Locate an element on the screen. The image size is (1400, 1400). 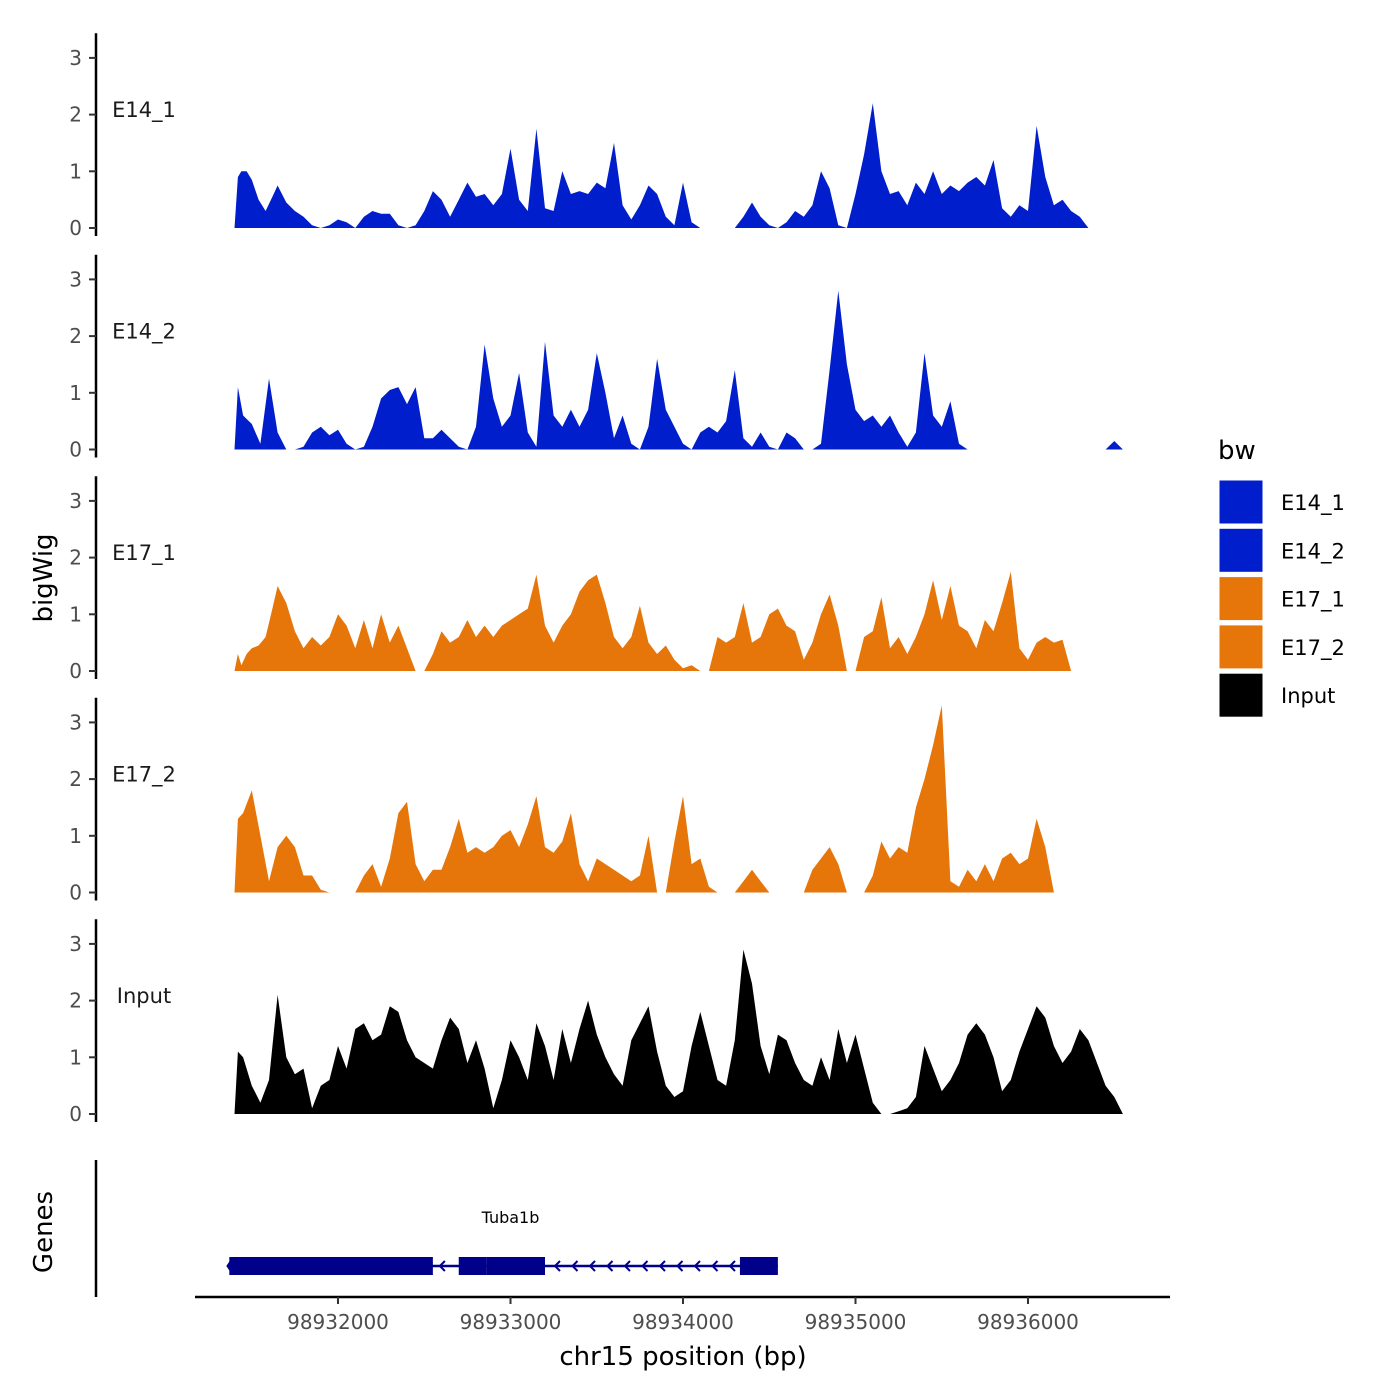
track-E17_1: 0 1 2 3 E17_1 is located at coordinates (596, 579).